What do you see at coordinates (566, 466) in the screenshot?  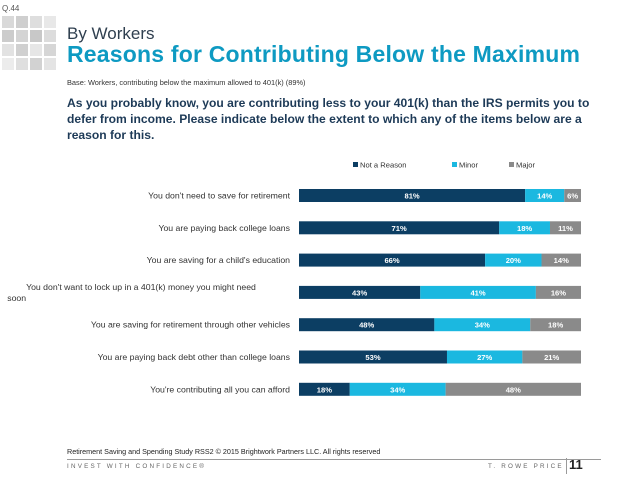 I see `page-number-divider` at bounding box center [566, 466].